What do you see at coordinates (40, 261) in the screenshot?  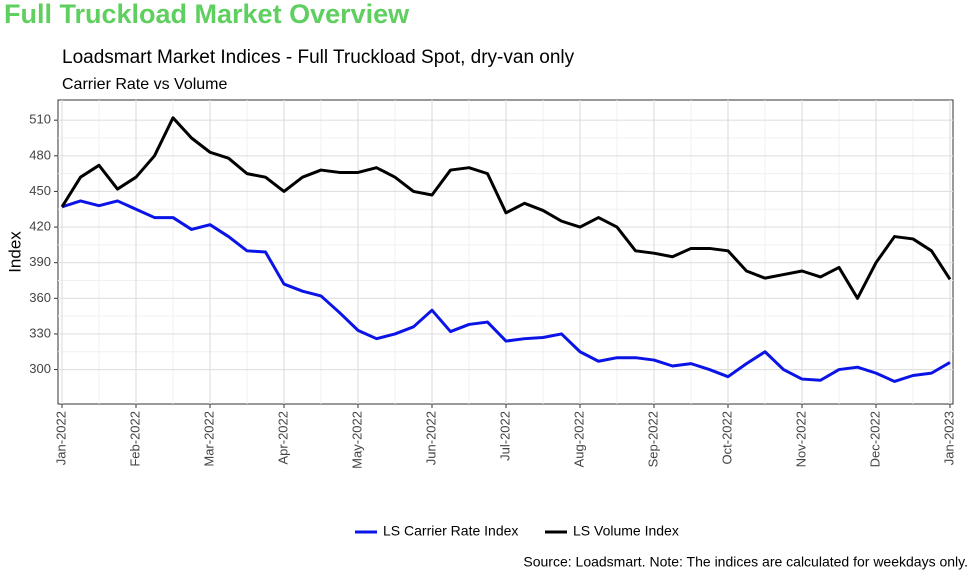 I see `y-tick-label: 390` at bounding box center [40, 261].